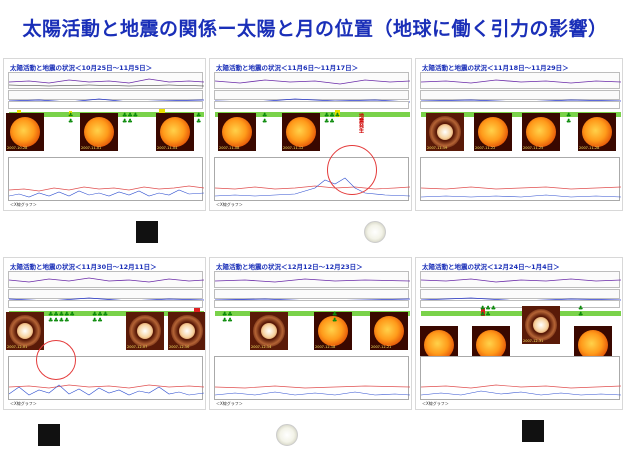  Describe the element at coordinates (25, 132) in the screenshot. I see `sun-image: 2007-10-28` at that location.